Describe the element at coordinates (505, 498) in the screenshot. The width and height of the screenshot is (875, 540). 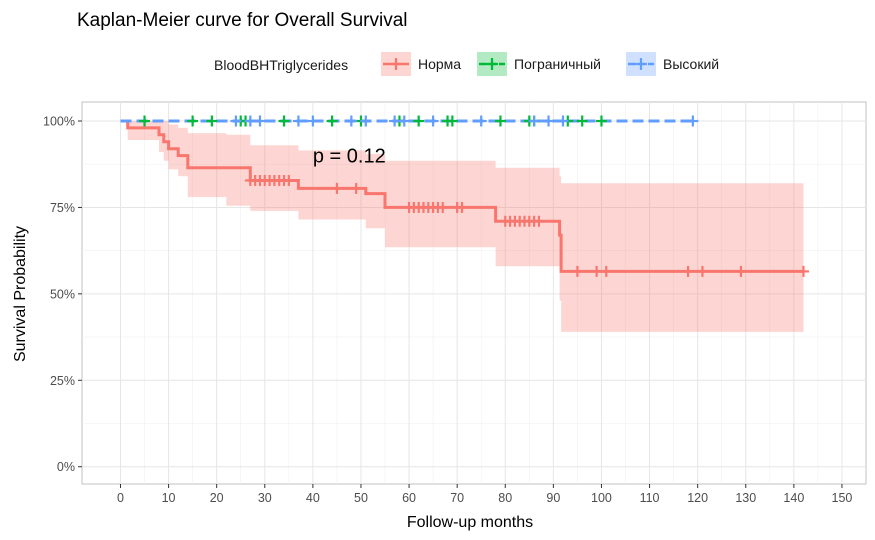
I see `x-tick-label: 80` at that location.